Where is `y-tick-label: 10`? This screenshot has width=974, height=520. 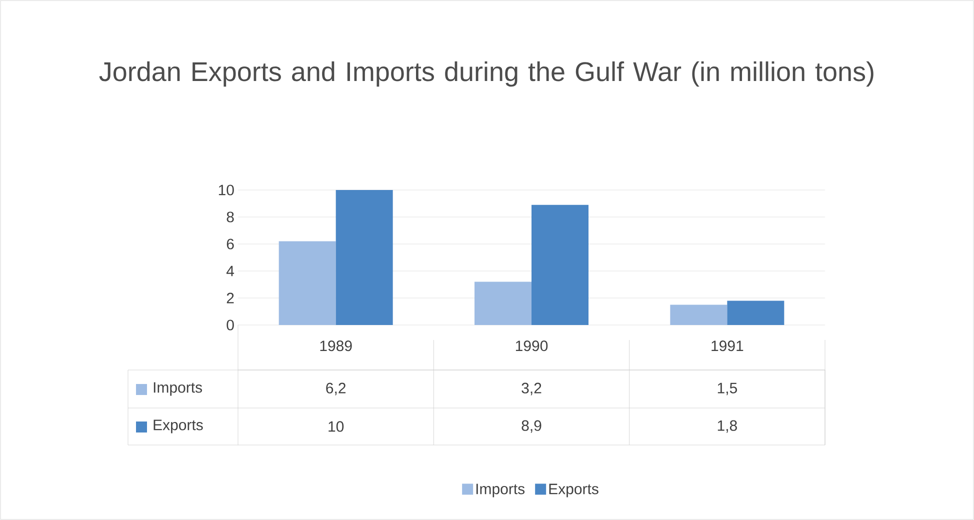 y-tick-label: 10 is located at coordinates (226, 190).